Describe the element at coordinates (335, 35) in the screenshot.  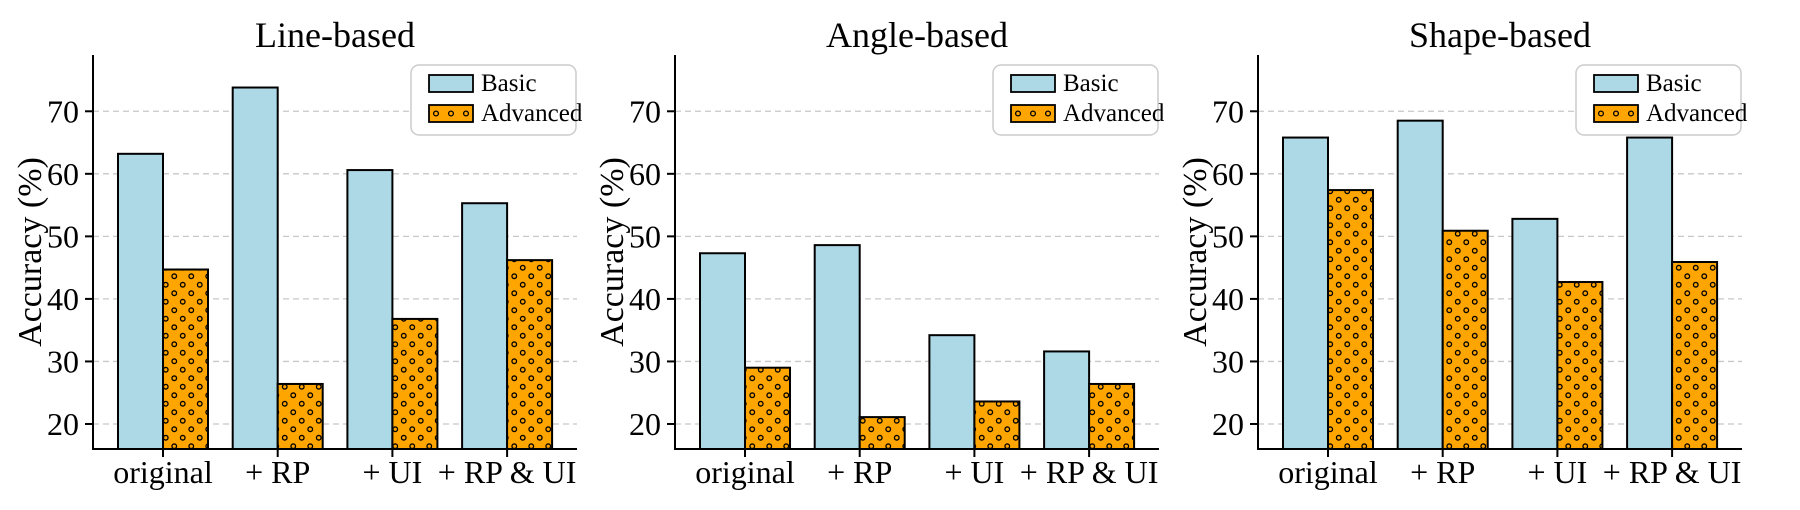
I see `chart-title: Line-based` at that location.